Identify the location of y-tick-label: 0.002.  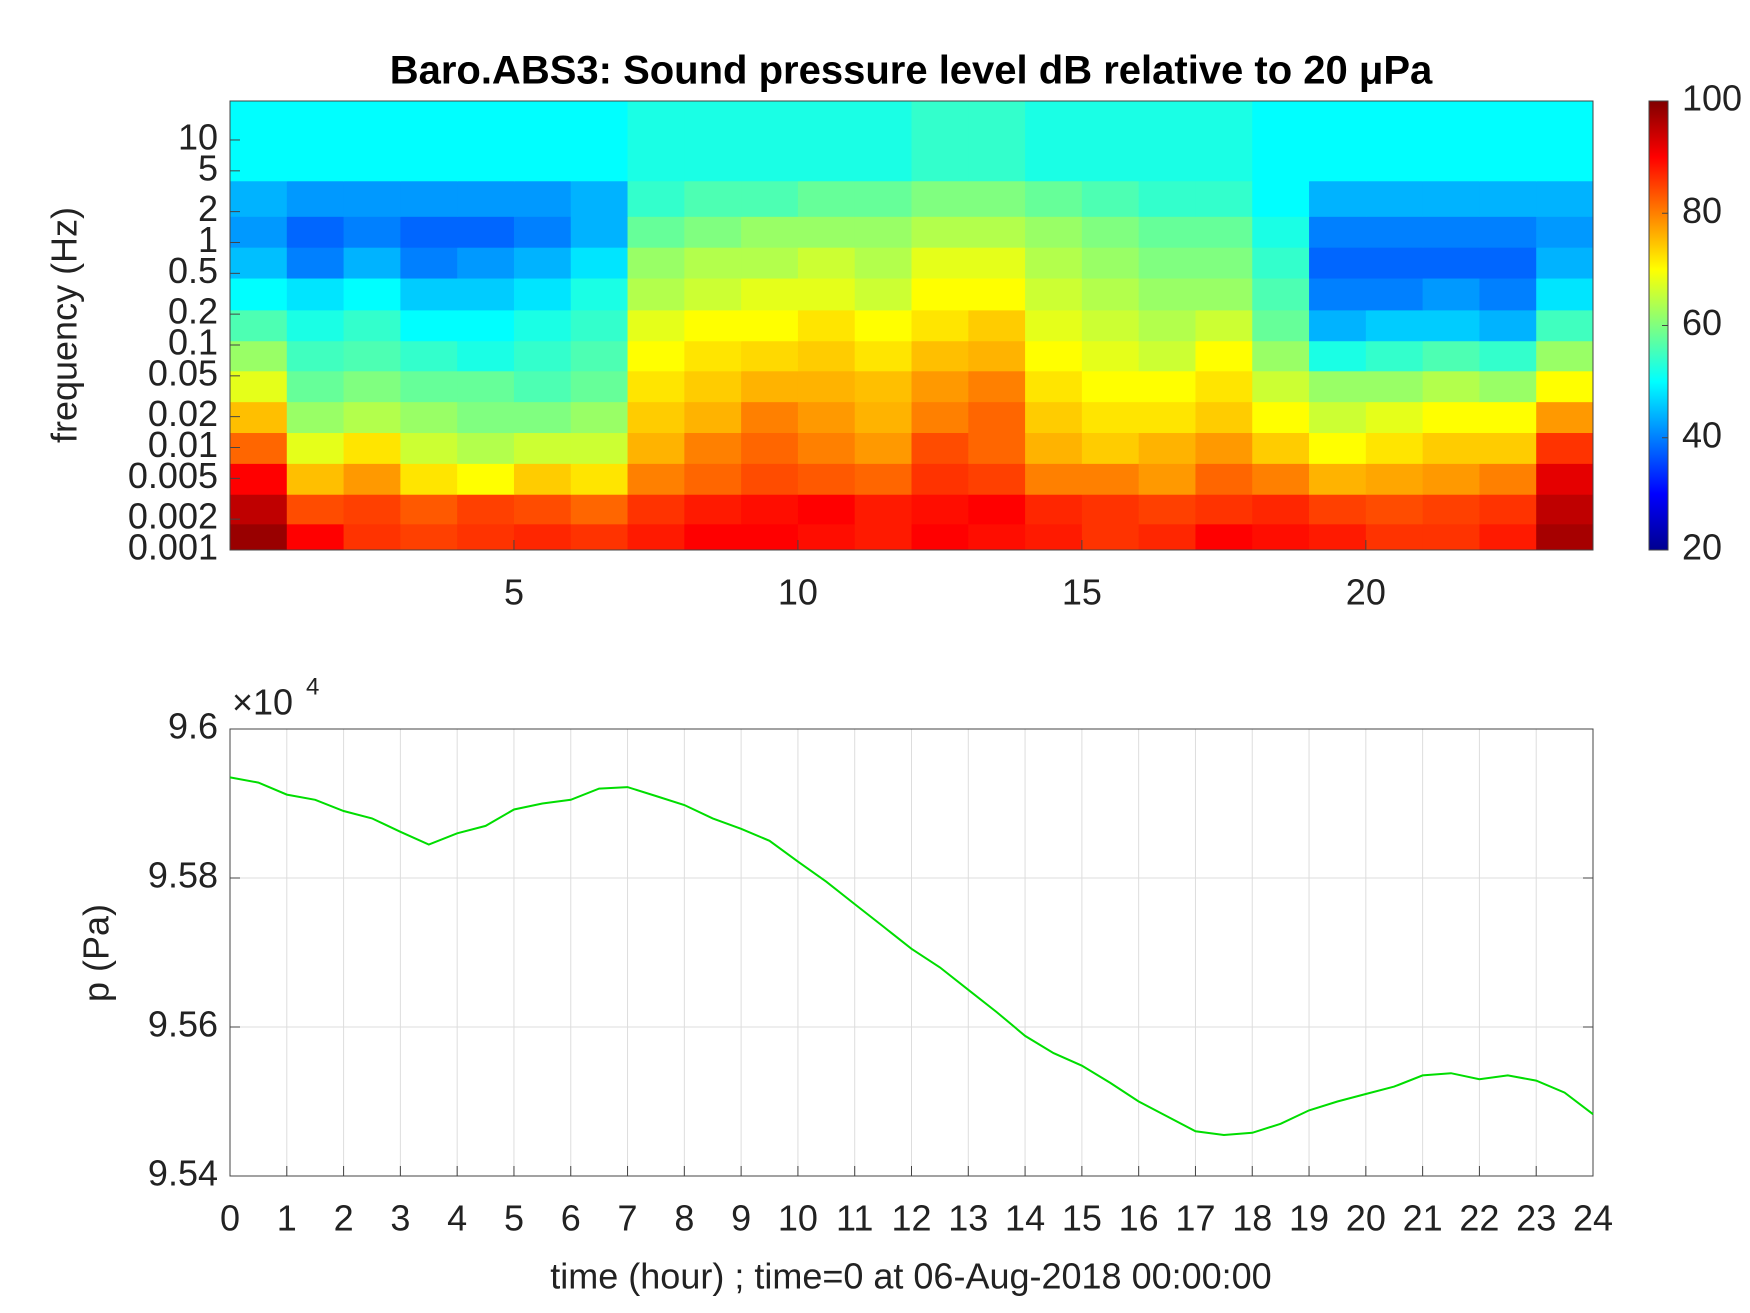
(173, 516).